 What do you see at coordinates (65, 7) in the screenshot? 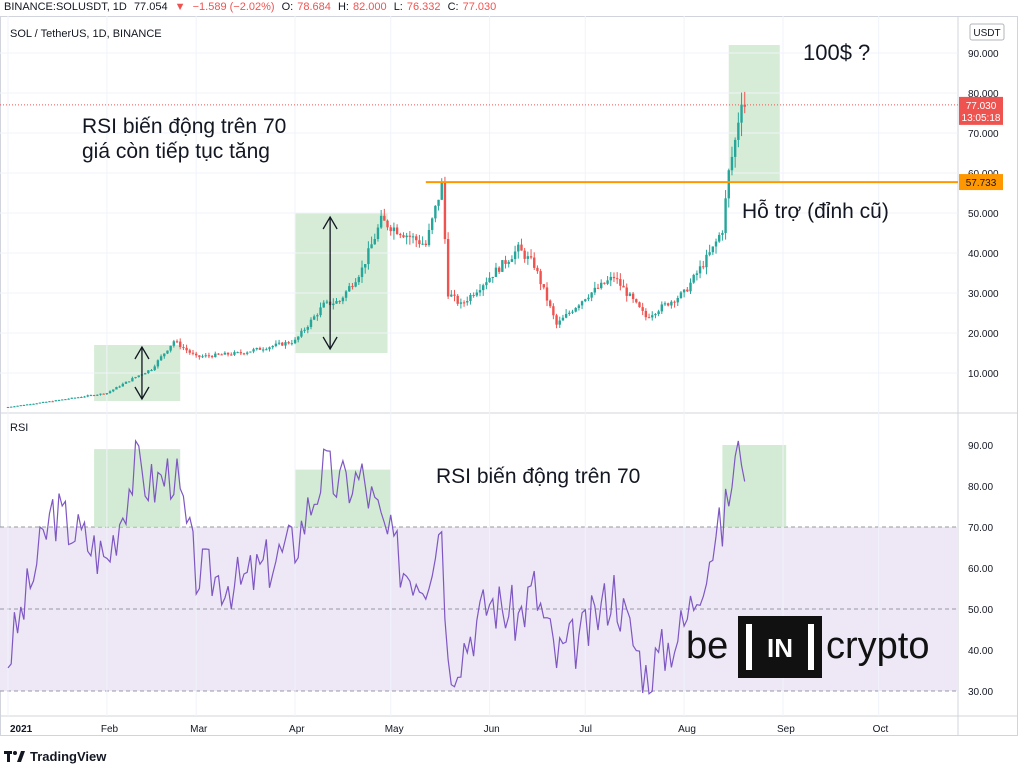
I see `symbol-name: BINANCE:SOLUSDT, 1D` at bounding box center [65, 7].